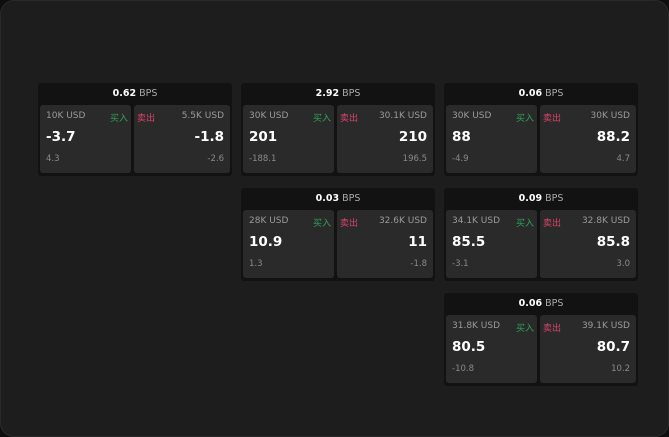 The height and width of the screenshot is (437, 669). I want to click on buy-quote-button: 28K USD 买入 10.9 1.3, so click(288, 244).